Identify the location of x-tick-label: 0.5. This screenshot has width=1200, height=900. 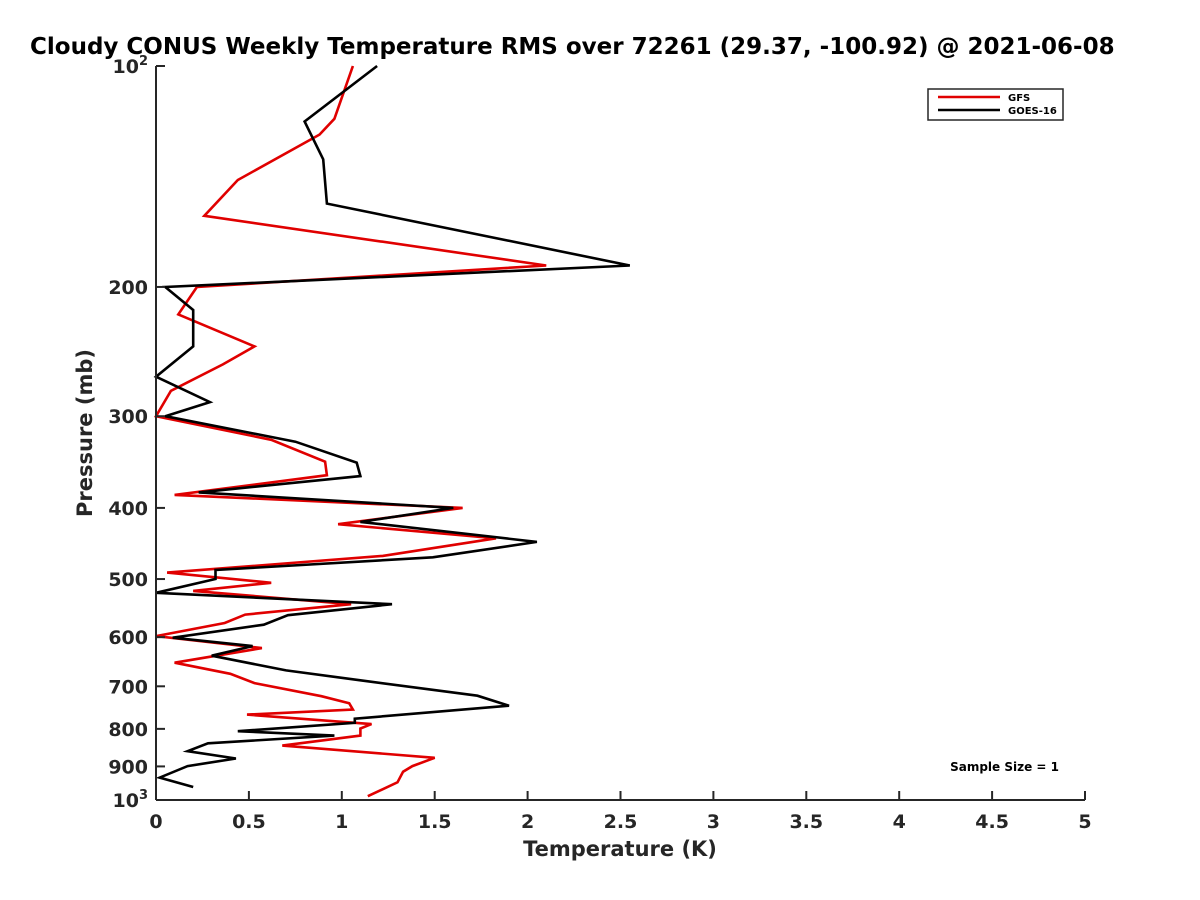
(249, 822).